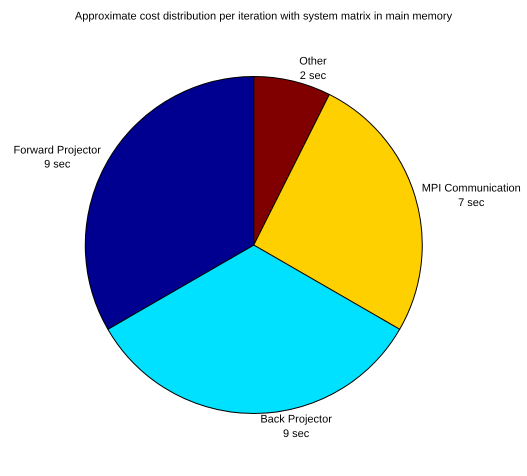  I want to click on data-label: 7 sec, so click(471, 202).